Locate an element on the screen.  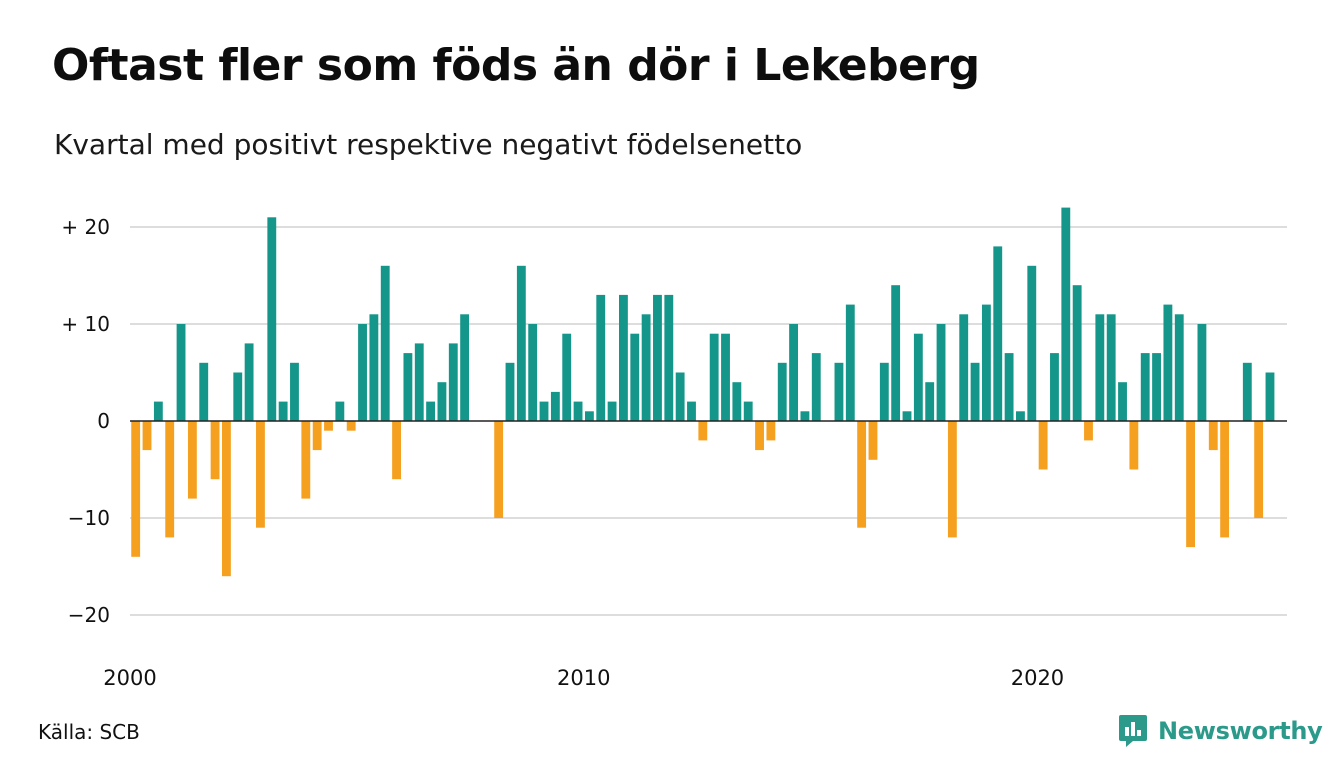
bar-2020-q3 is located at coordinates (1066, 314).